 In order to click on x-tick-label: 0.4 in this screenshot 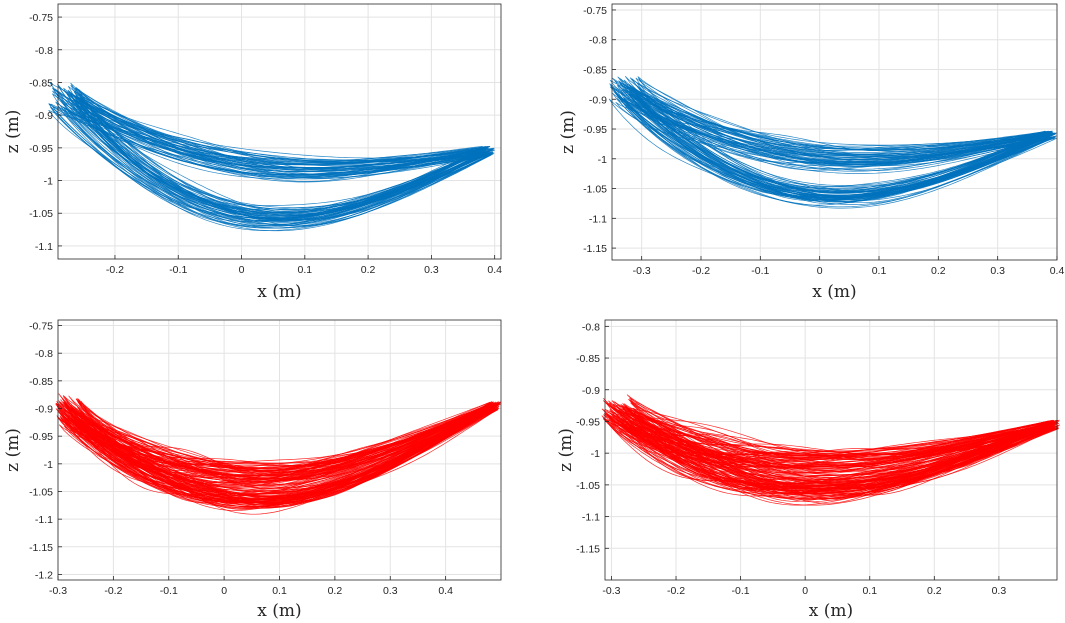, I will do `click(1057, 271)`.